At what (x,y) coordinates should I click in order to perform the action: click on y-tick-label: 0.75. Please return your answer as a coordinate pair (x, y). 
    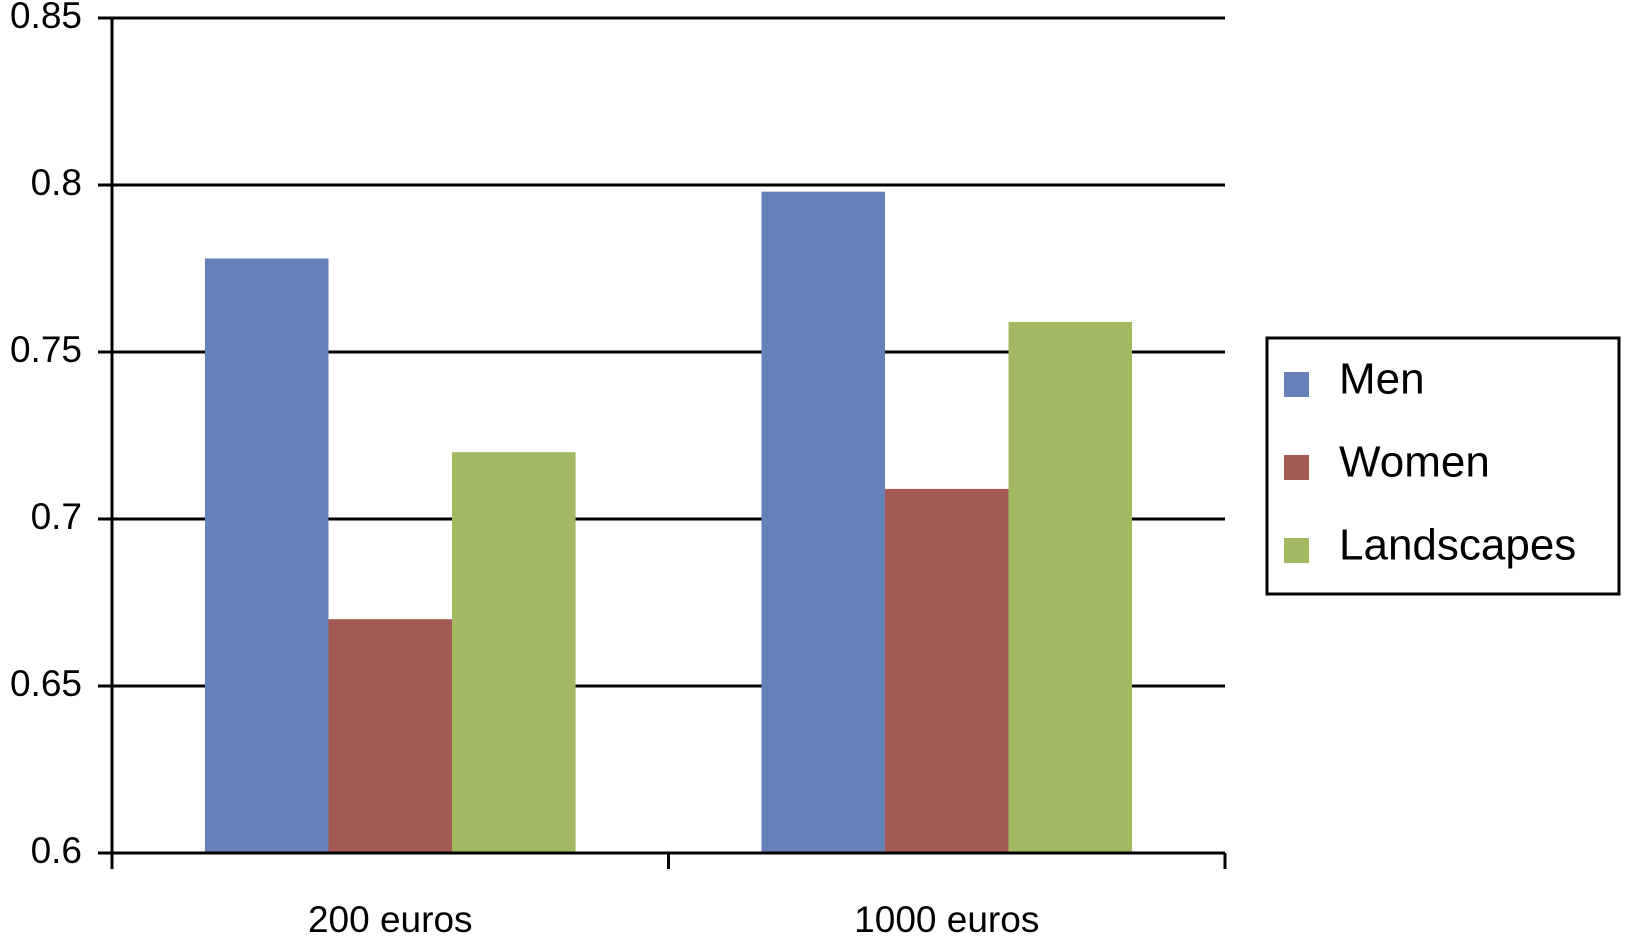
    Looking at the image, I should click on (46, 349).